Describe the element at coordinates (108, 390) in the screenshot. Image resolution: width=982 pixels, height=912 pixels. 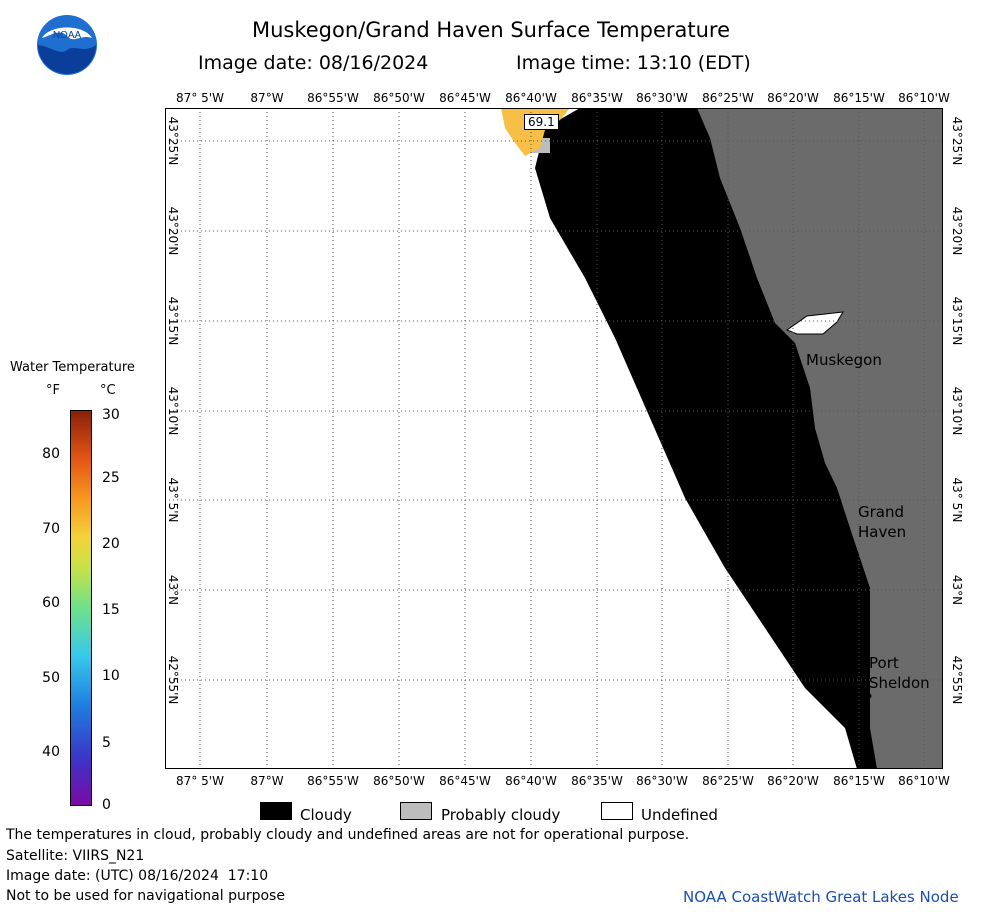
I see `legend-unit-c: °C` at that location.